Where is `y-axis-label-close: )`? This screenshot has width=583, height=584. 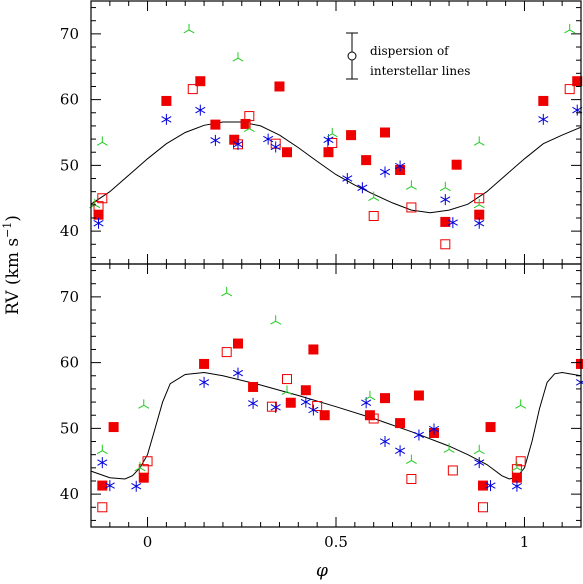 y-axis-label-close: ) is located at coordinates (13, 218).